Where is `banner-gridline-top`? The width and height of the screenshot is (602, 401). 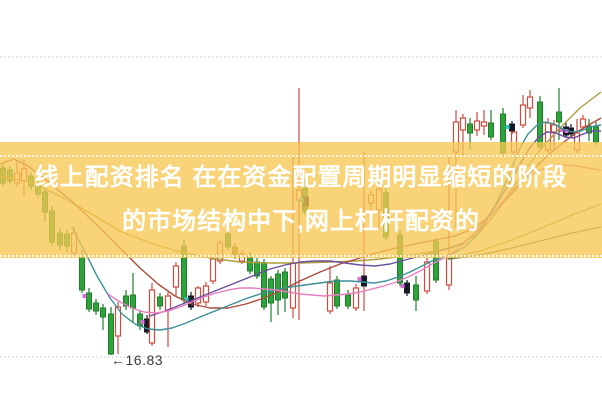 banner-gridline-top is located at coordinates (301, 156).